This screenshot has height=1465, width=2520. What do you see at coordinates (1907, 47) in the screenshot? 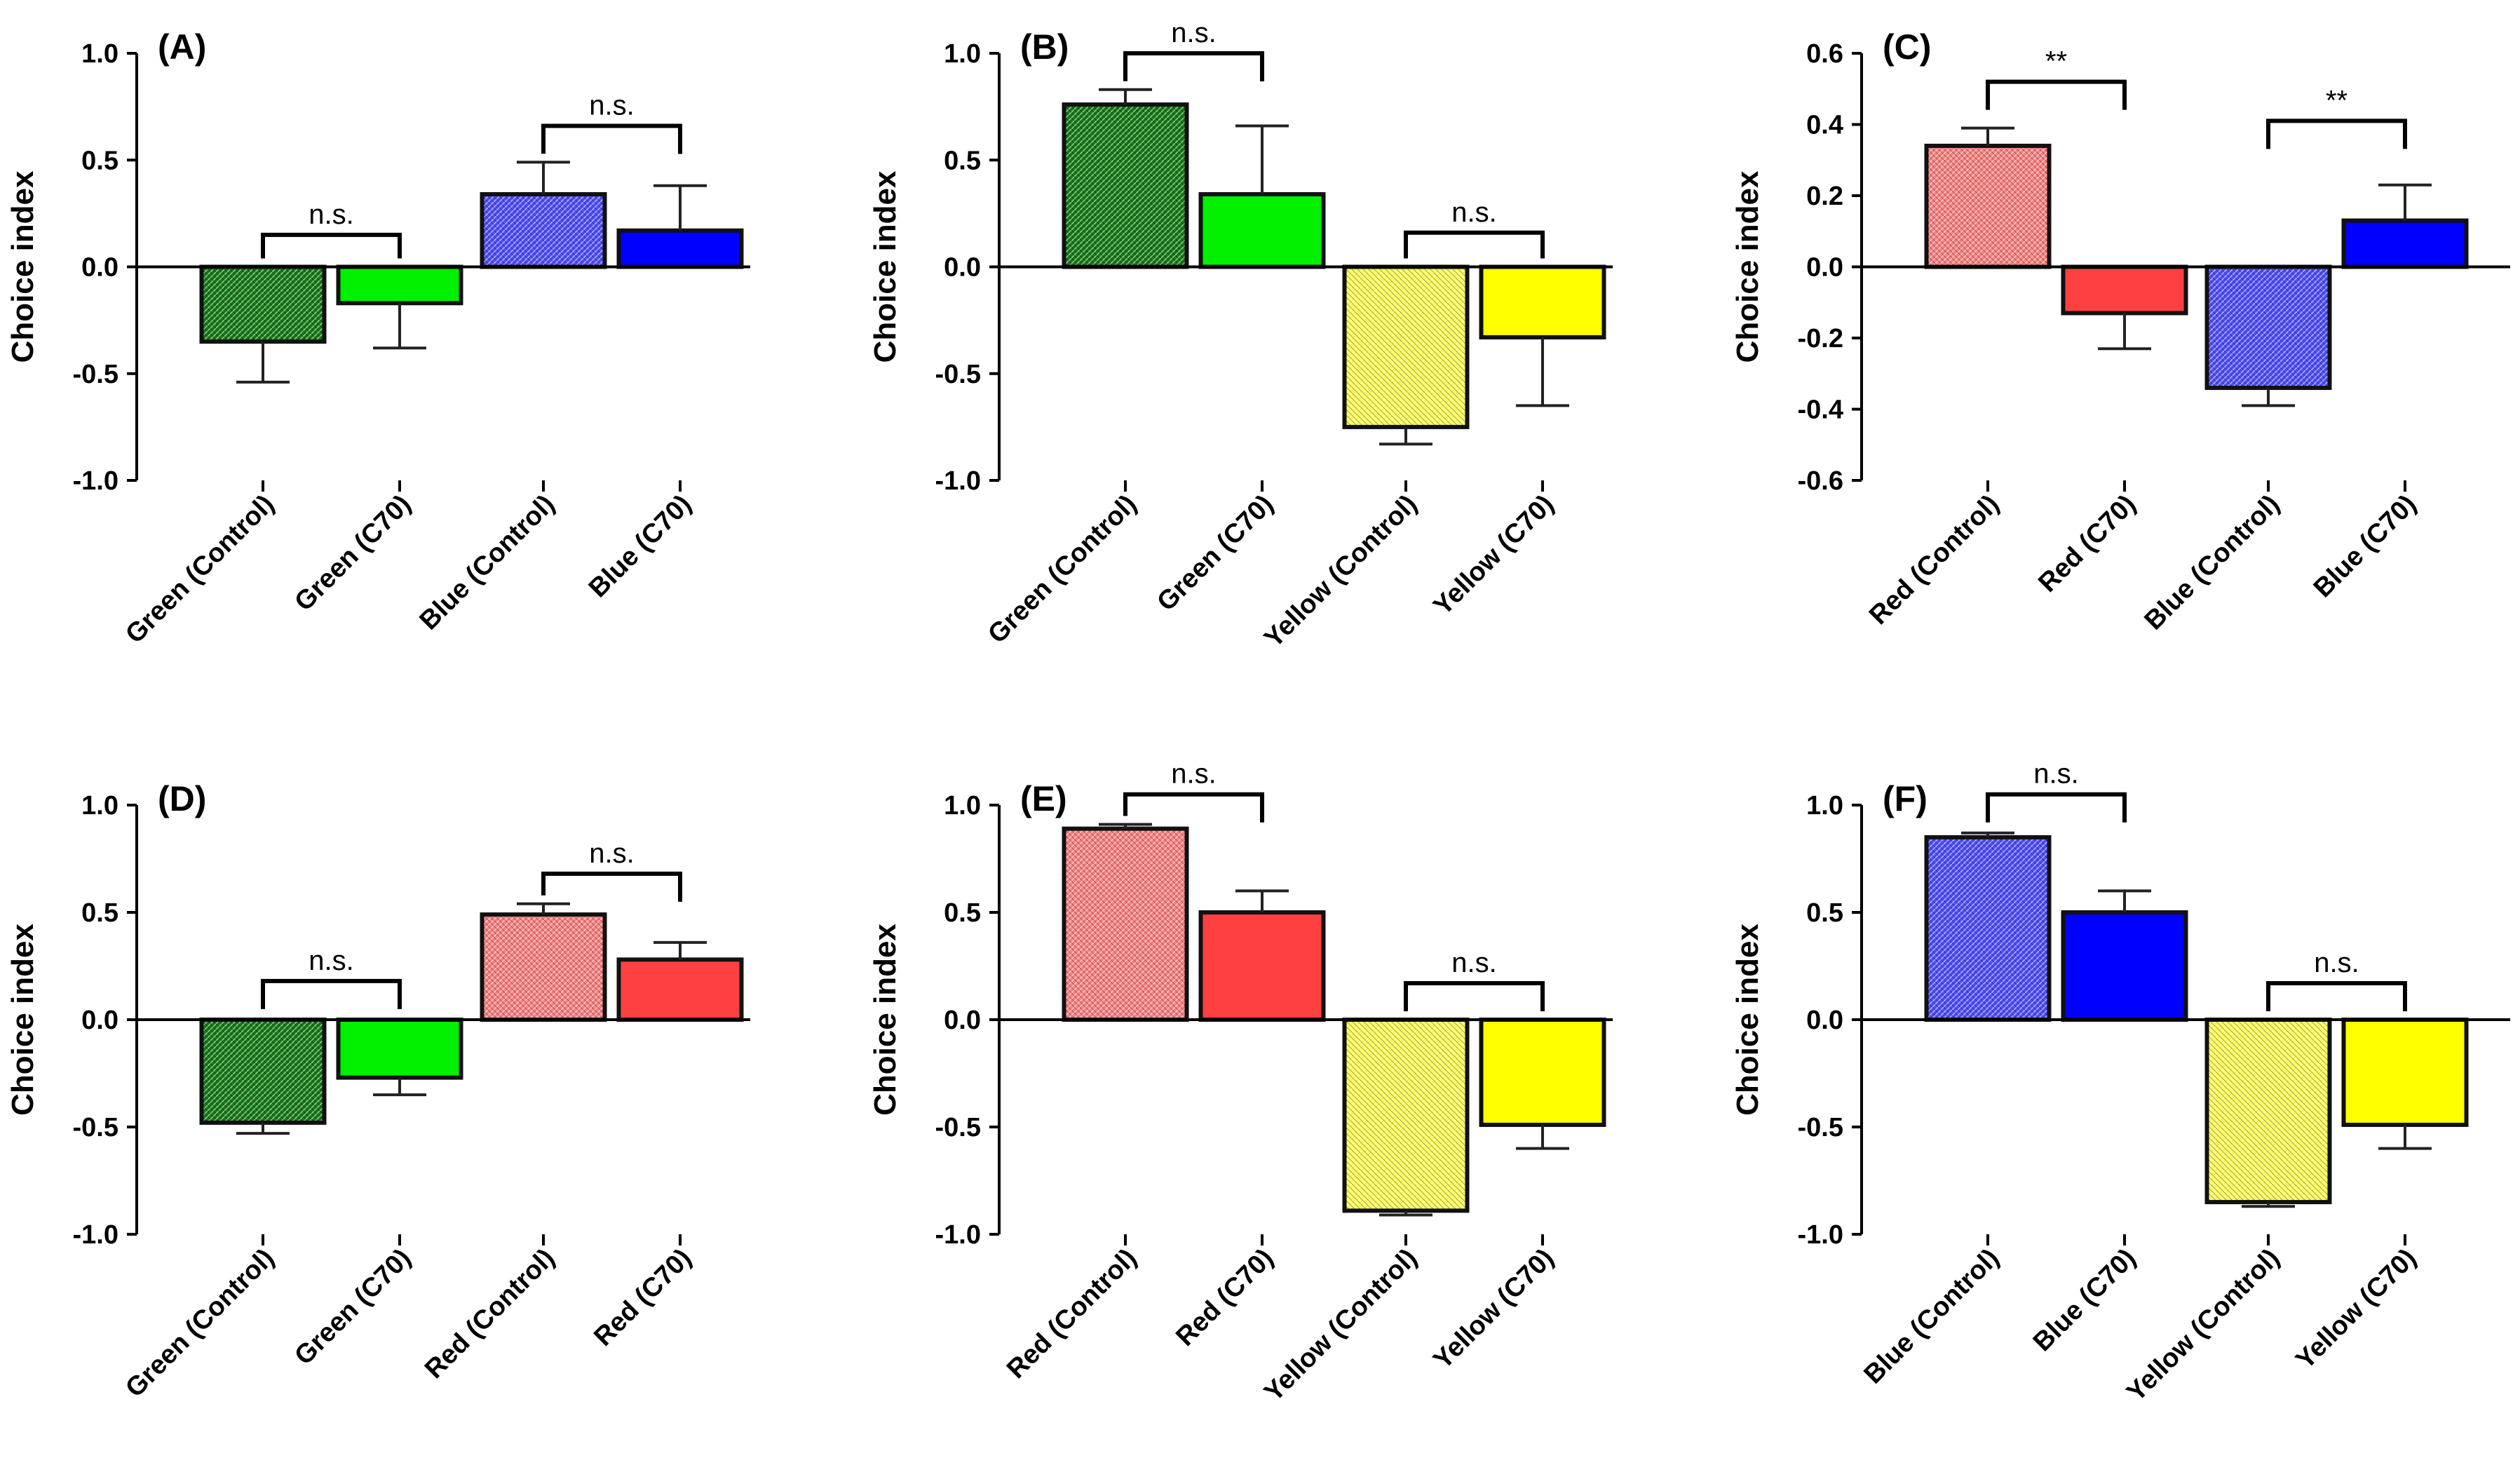
I see `panel-label: (C)` at bounding box center [1907, 47].